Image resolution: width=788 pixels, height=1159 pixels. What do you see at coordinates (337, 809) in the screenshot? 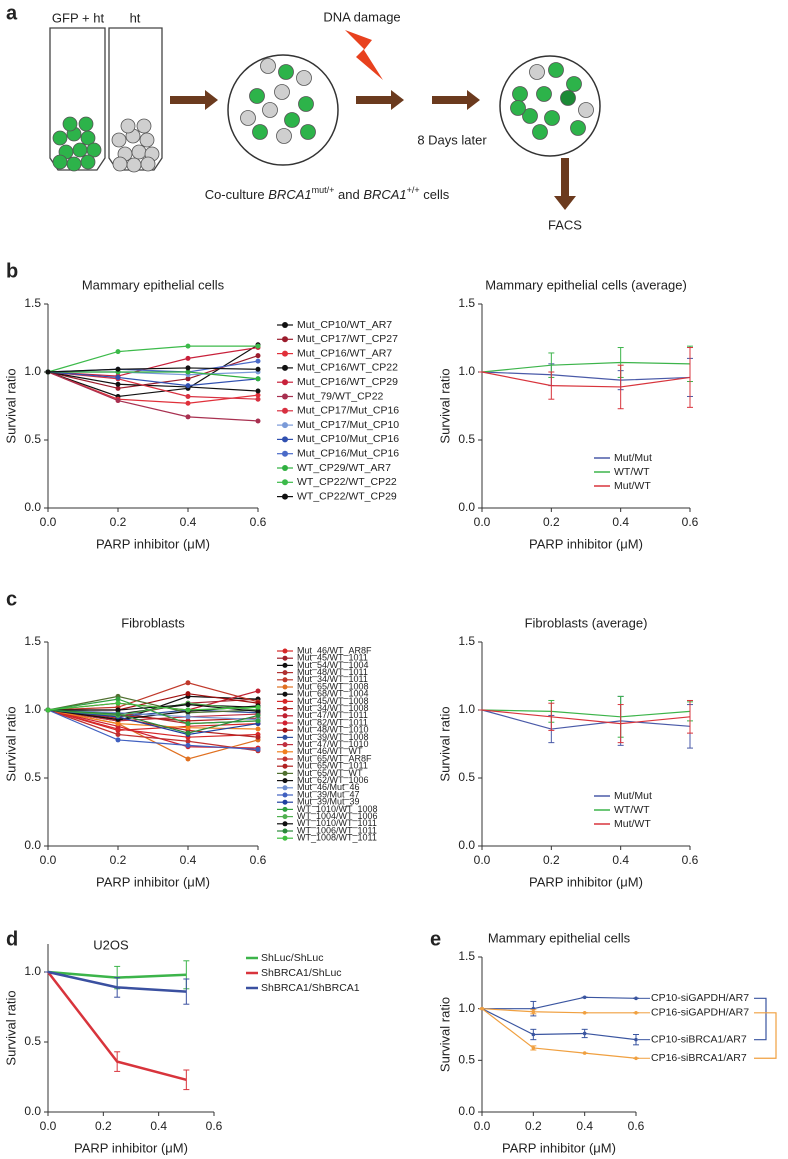
I see `legend-label: WT_1010/WT_1008` at bounding box center [337, 809].